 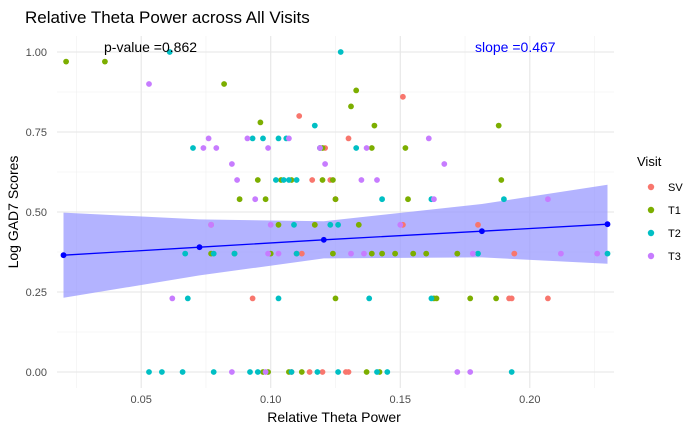 What do you see at coordinates (36, 373) in the screenshot?
I see `y-tick-label: 0.00` at bounding box center [36, 373].